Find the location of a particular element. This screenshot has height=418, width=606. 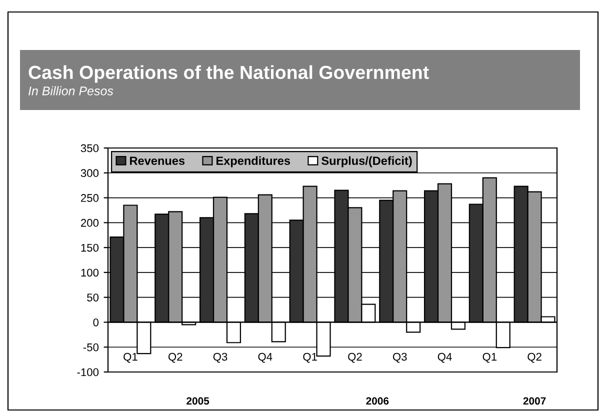

y-tick-label: -50 is located at coordinates (91, 347).